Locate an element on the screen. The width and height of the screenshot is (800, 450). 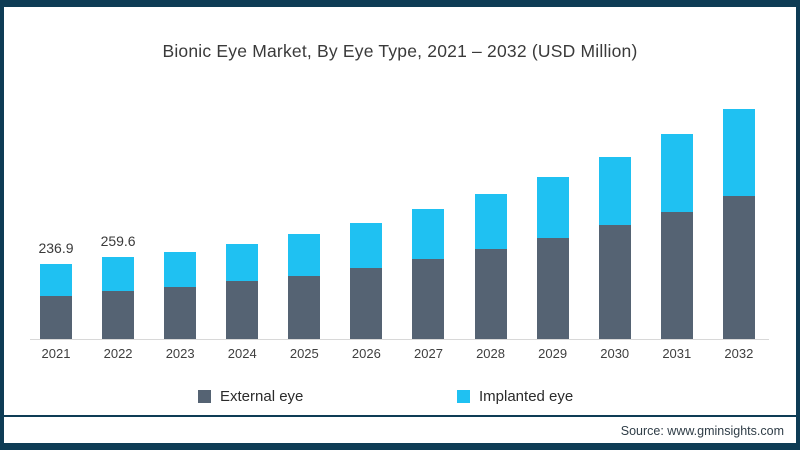
bar-segment-implanted-2021 is located at coordinates (56, 280).